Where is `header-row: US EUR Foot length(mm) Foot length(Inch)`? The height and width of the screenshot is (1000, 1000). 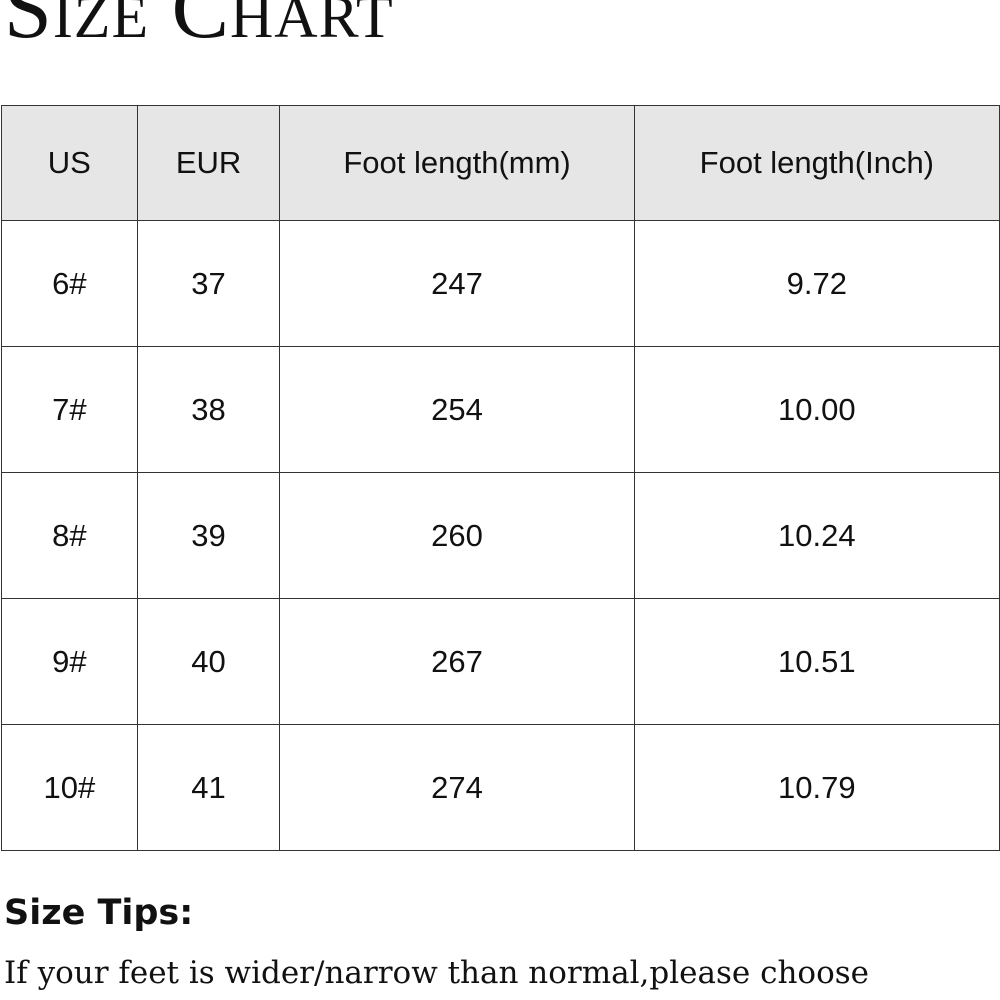
header-row: US EUR Foot length(mm) Foot length(Inch) is located at coordinates (500, 163).